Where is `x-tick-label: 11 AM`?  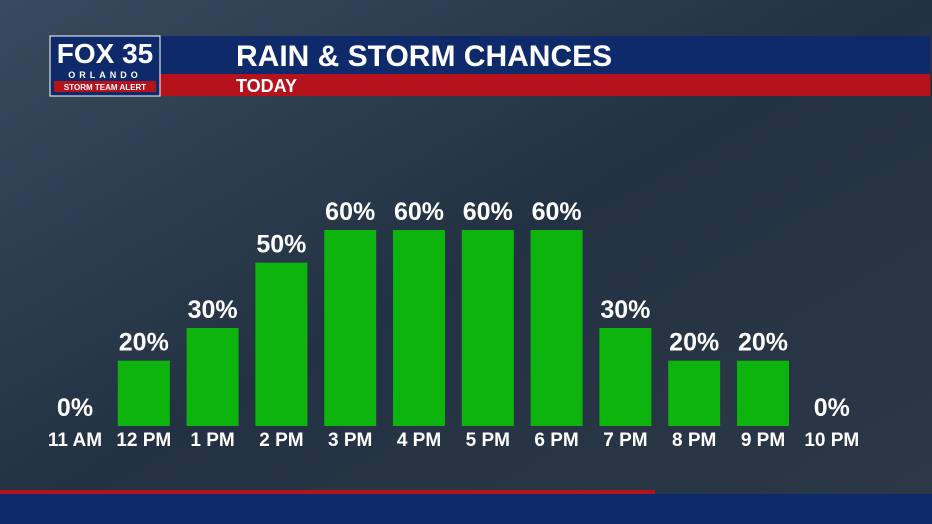
x-tick-label: 11 AM is located at coordinates (75, 440).